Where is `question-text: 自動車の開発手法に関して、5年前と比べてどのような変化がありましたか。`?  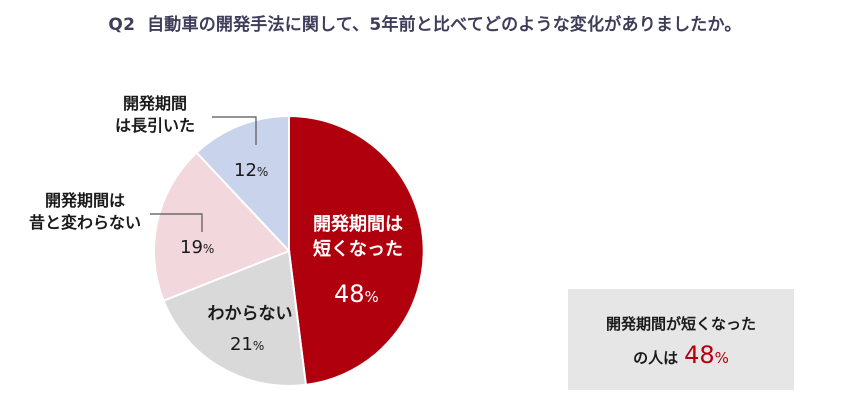 question-text: 自動車の開発手法に関して、5年前と比べてどのような変化がありましたか。 is located at coordinates (444, 25).